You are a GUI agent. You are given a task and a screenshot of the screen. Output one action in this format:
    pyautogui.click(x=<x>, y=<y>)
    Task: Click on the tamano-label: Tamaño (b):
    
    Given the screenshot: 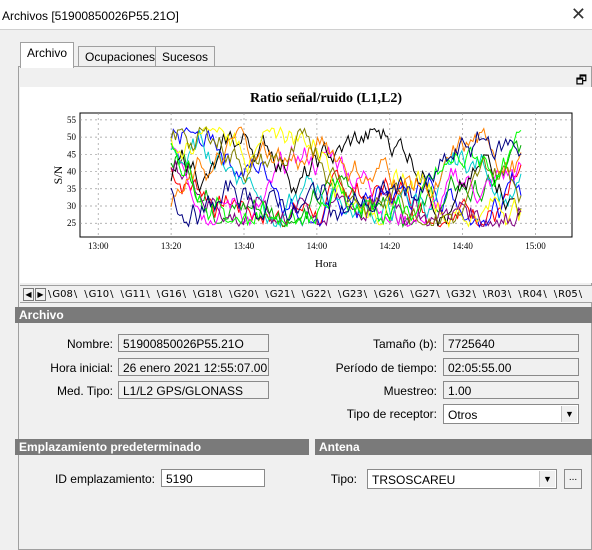 What is the action you would take?
    pyautogui.click(x=404, y=344)
    